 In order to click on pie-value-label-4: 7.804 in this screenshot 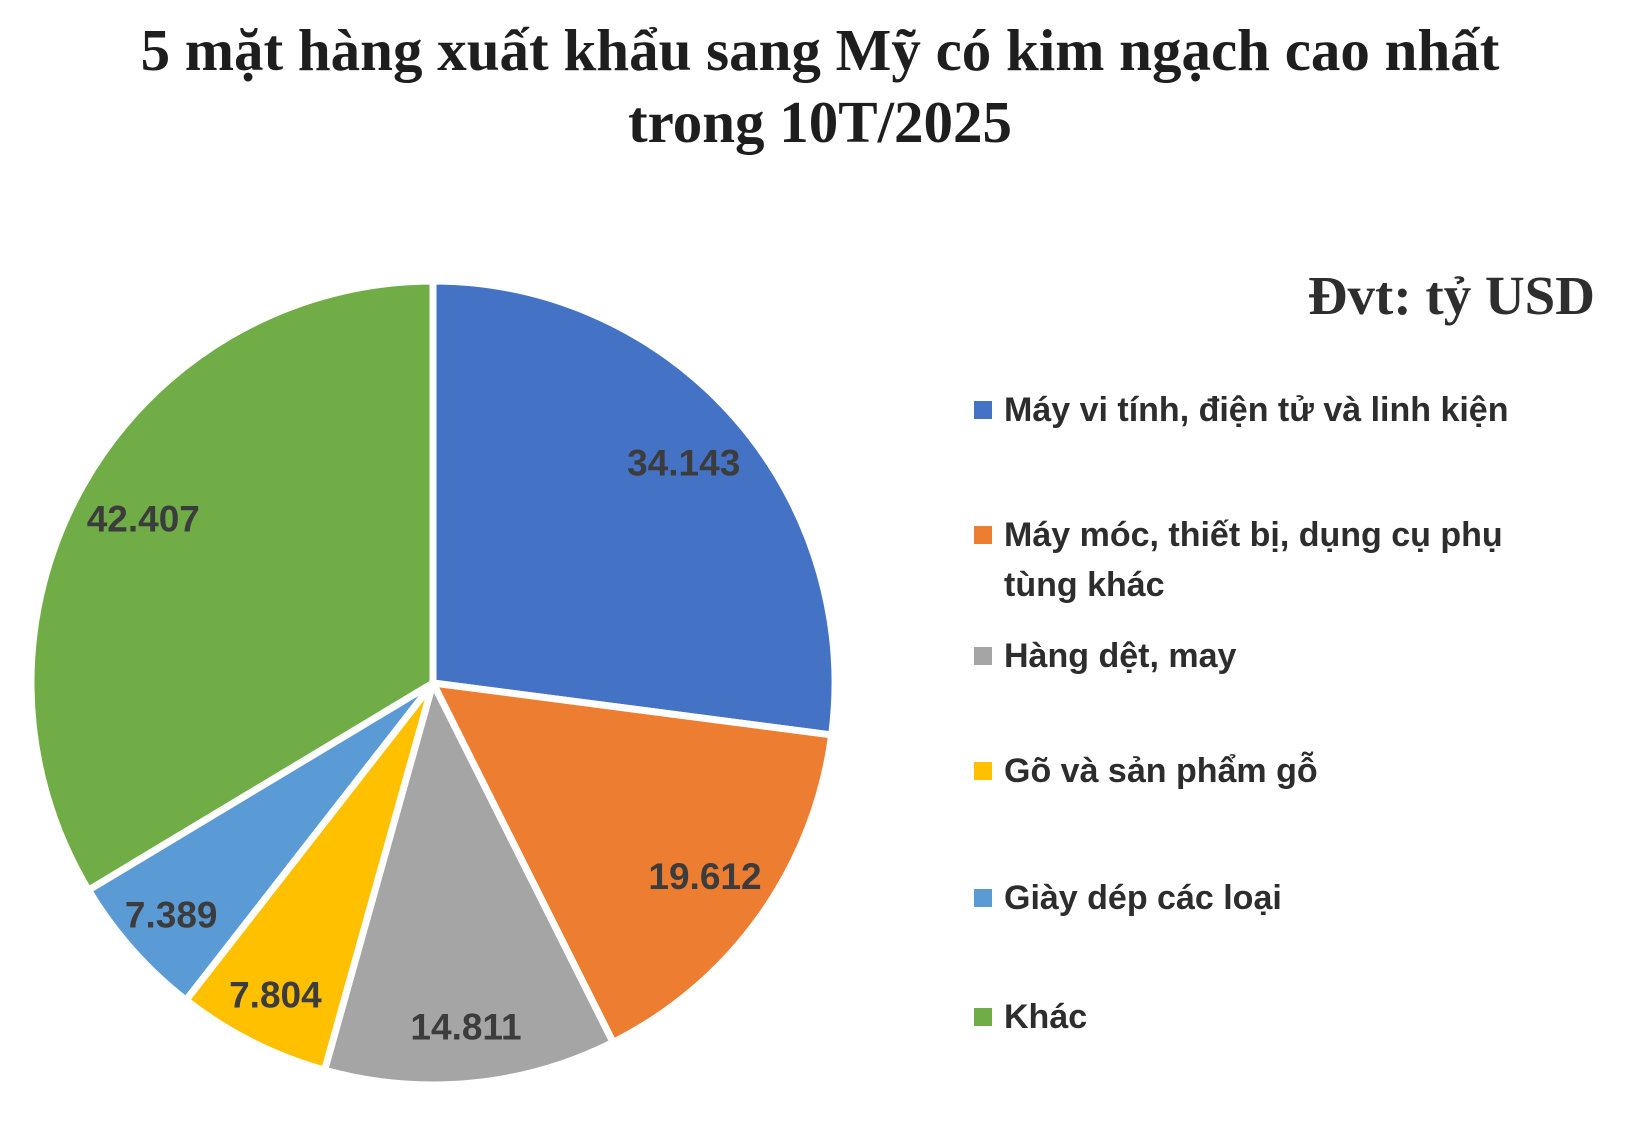, I will do `click(275, 995)`.